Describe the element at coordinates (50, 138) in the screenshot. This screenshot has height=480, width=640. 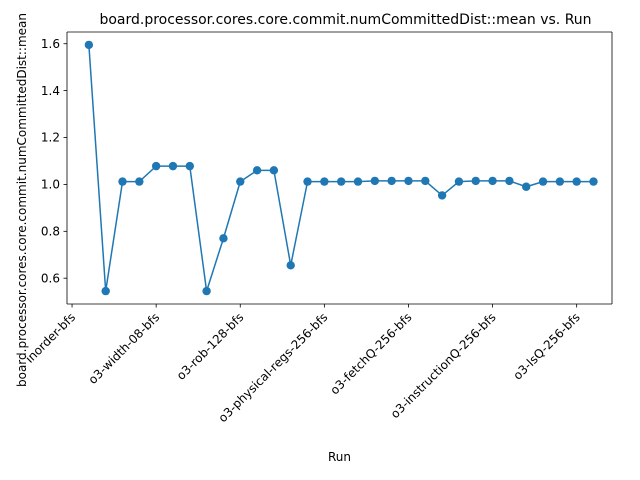
I see `y-tick-label: 1.2` at that location.